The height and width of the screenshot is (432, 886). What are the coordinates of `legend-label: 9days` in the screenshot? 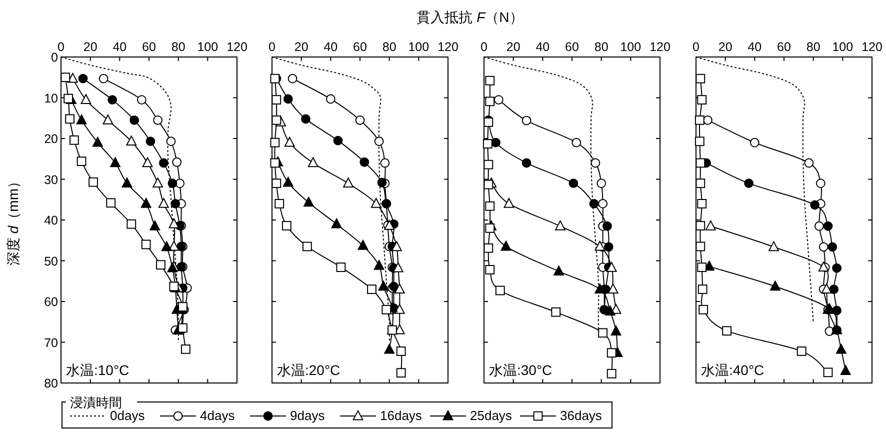 It's located at (308, 415).